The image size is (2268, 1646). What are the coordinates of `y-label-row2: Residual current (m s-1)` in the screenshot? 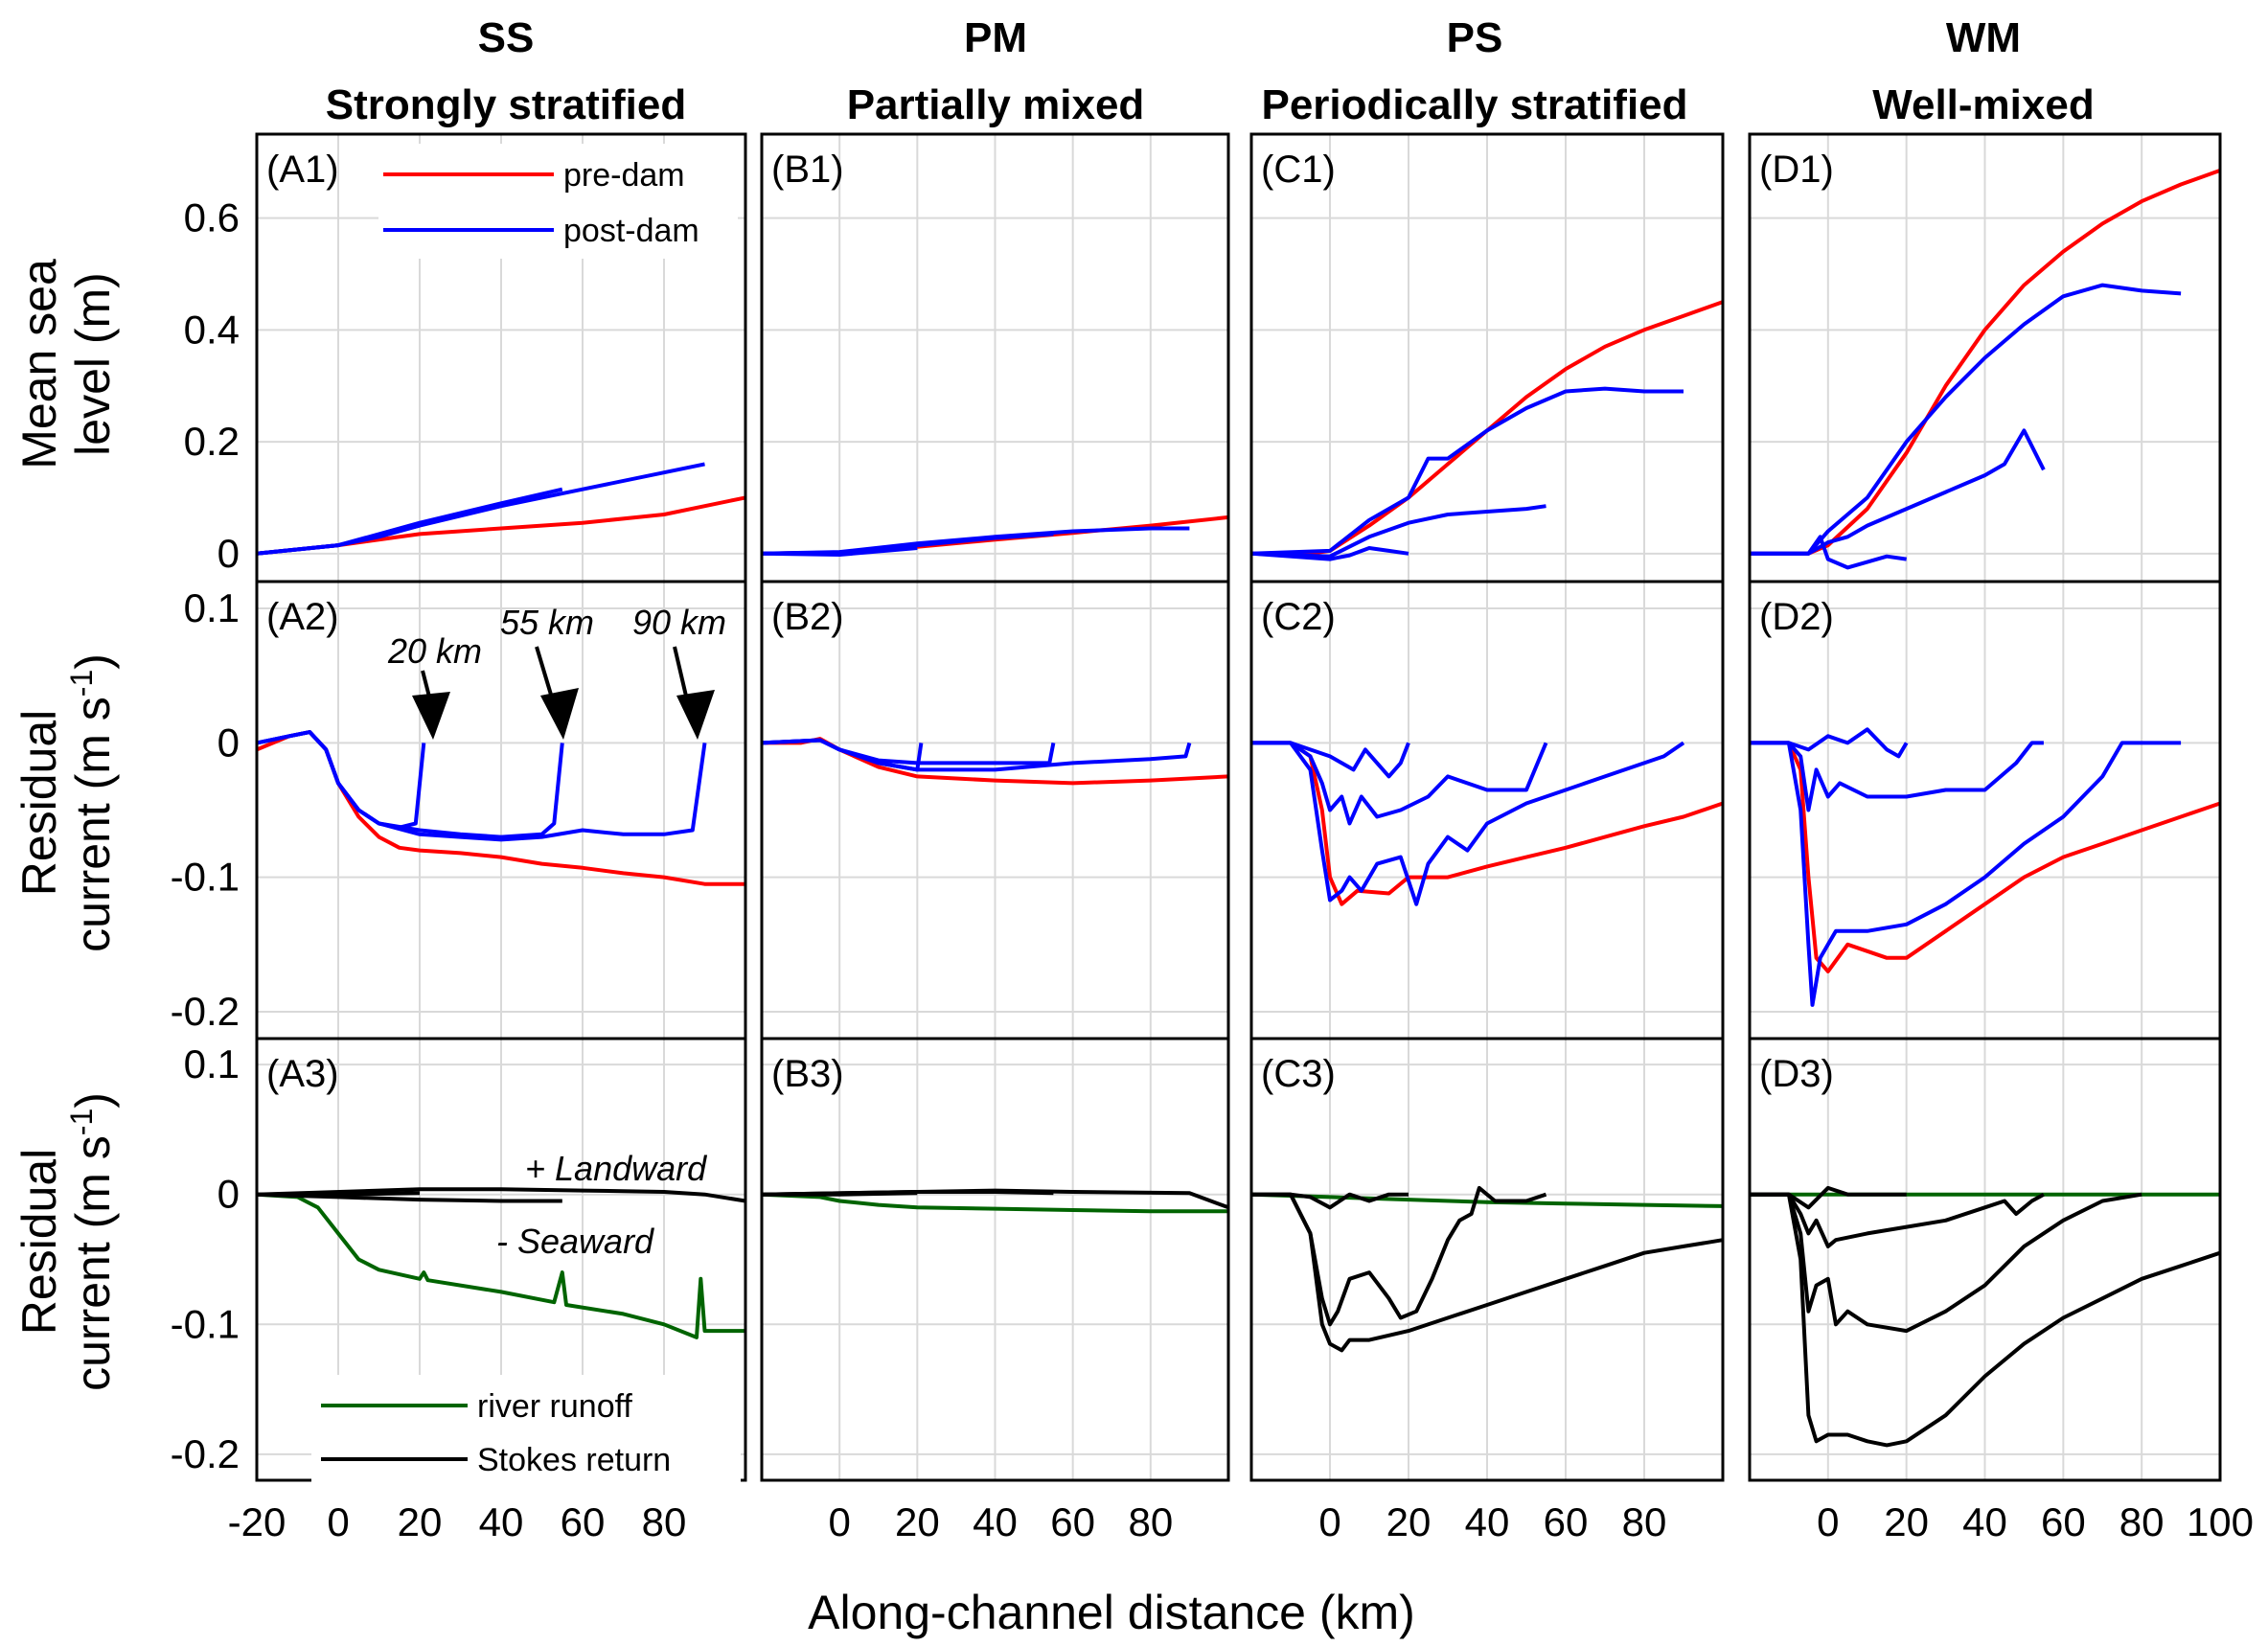 It's located at (66, 802).